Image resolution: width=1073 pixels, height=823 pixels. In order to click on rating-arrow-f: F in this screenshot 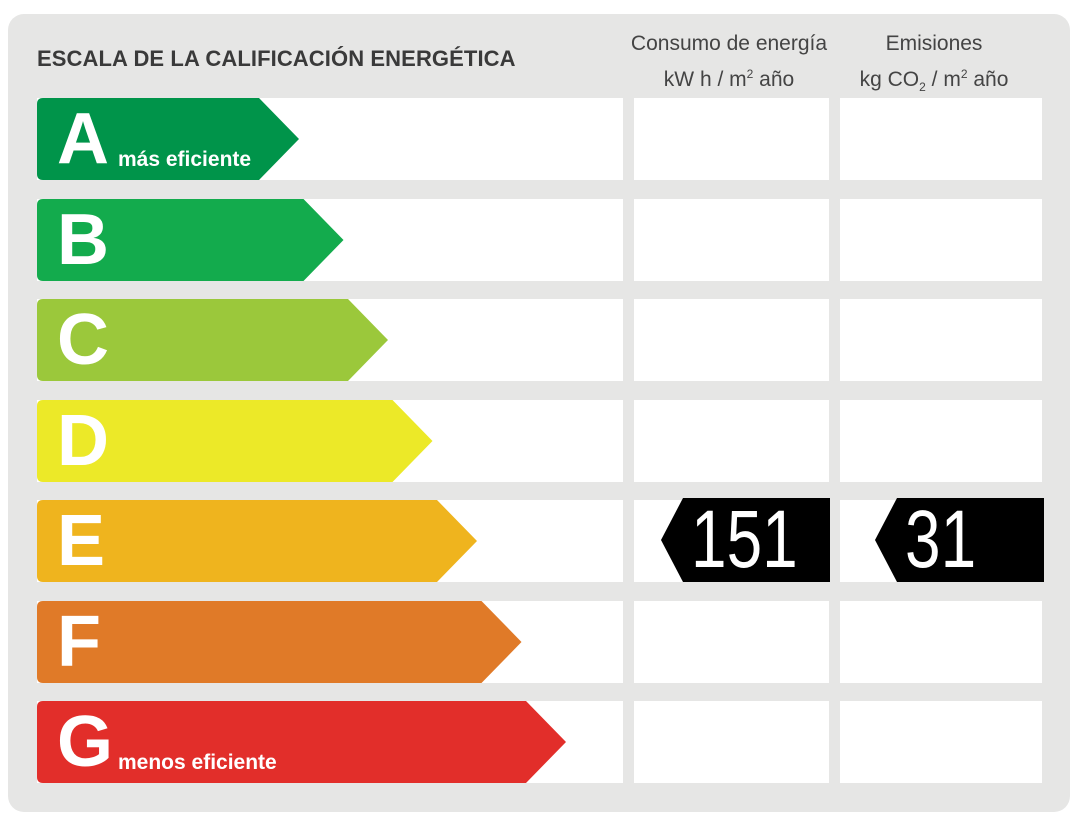, I will do `click(279, 642)`.